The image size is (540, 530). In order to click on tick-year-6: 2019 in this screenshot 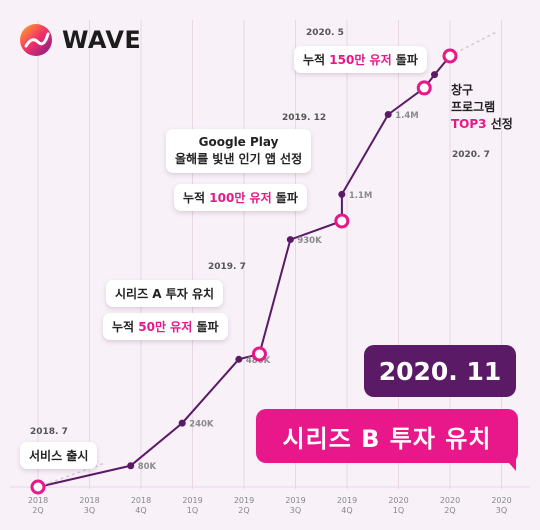, I will do `click(347, 500)`.